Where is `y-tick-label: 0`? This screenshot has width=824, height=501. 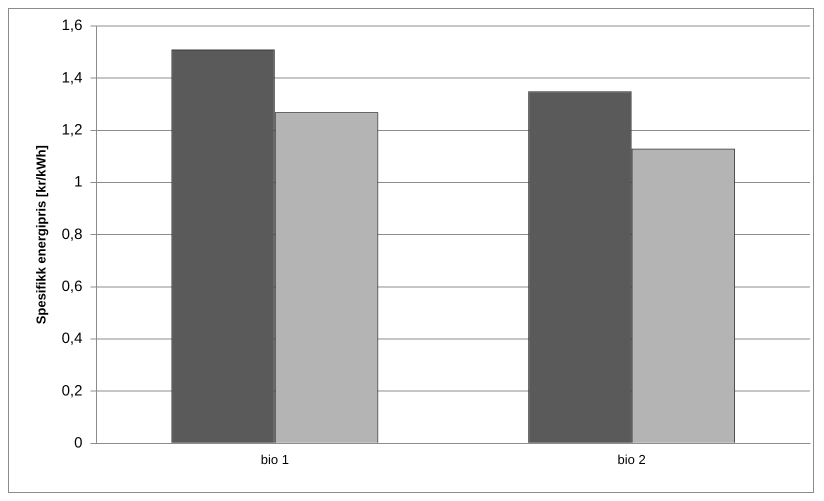
y-tick-label: 0 is located at coordinates (78, 443).